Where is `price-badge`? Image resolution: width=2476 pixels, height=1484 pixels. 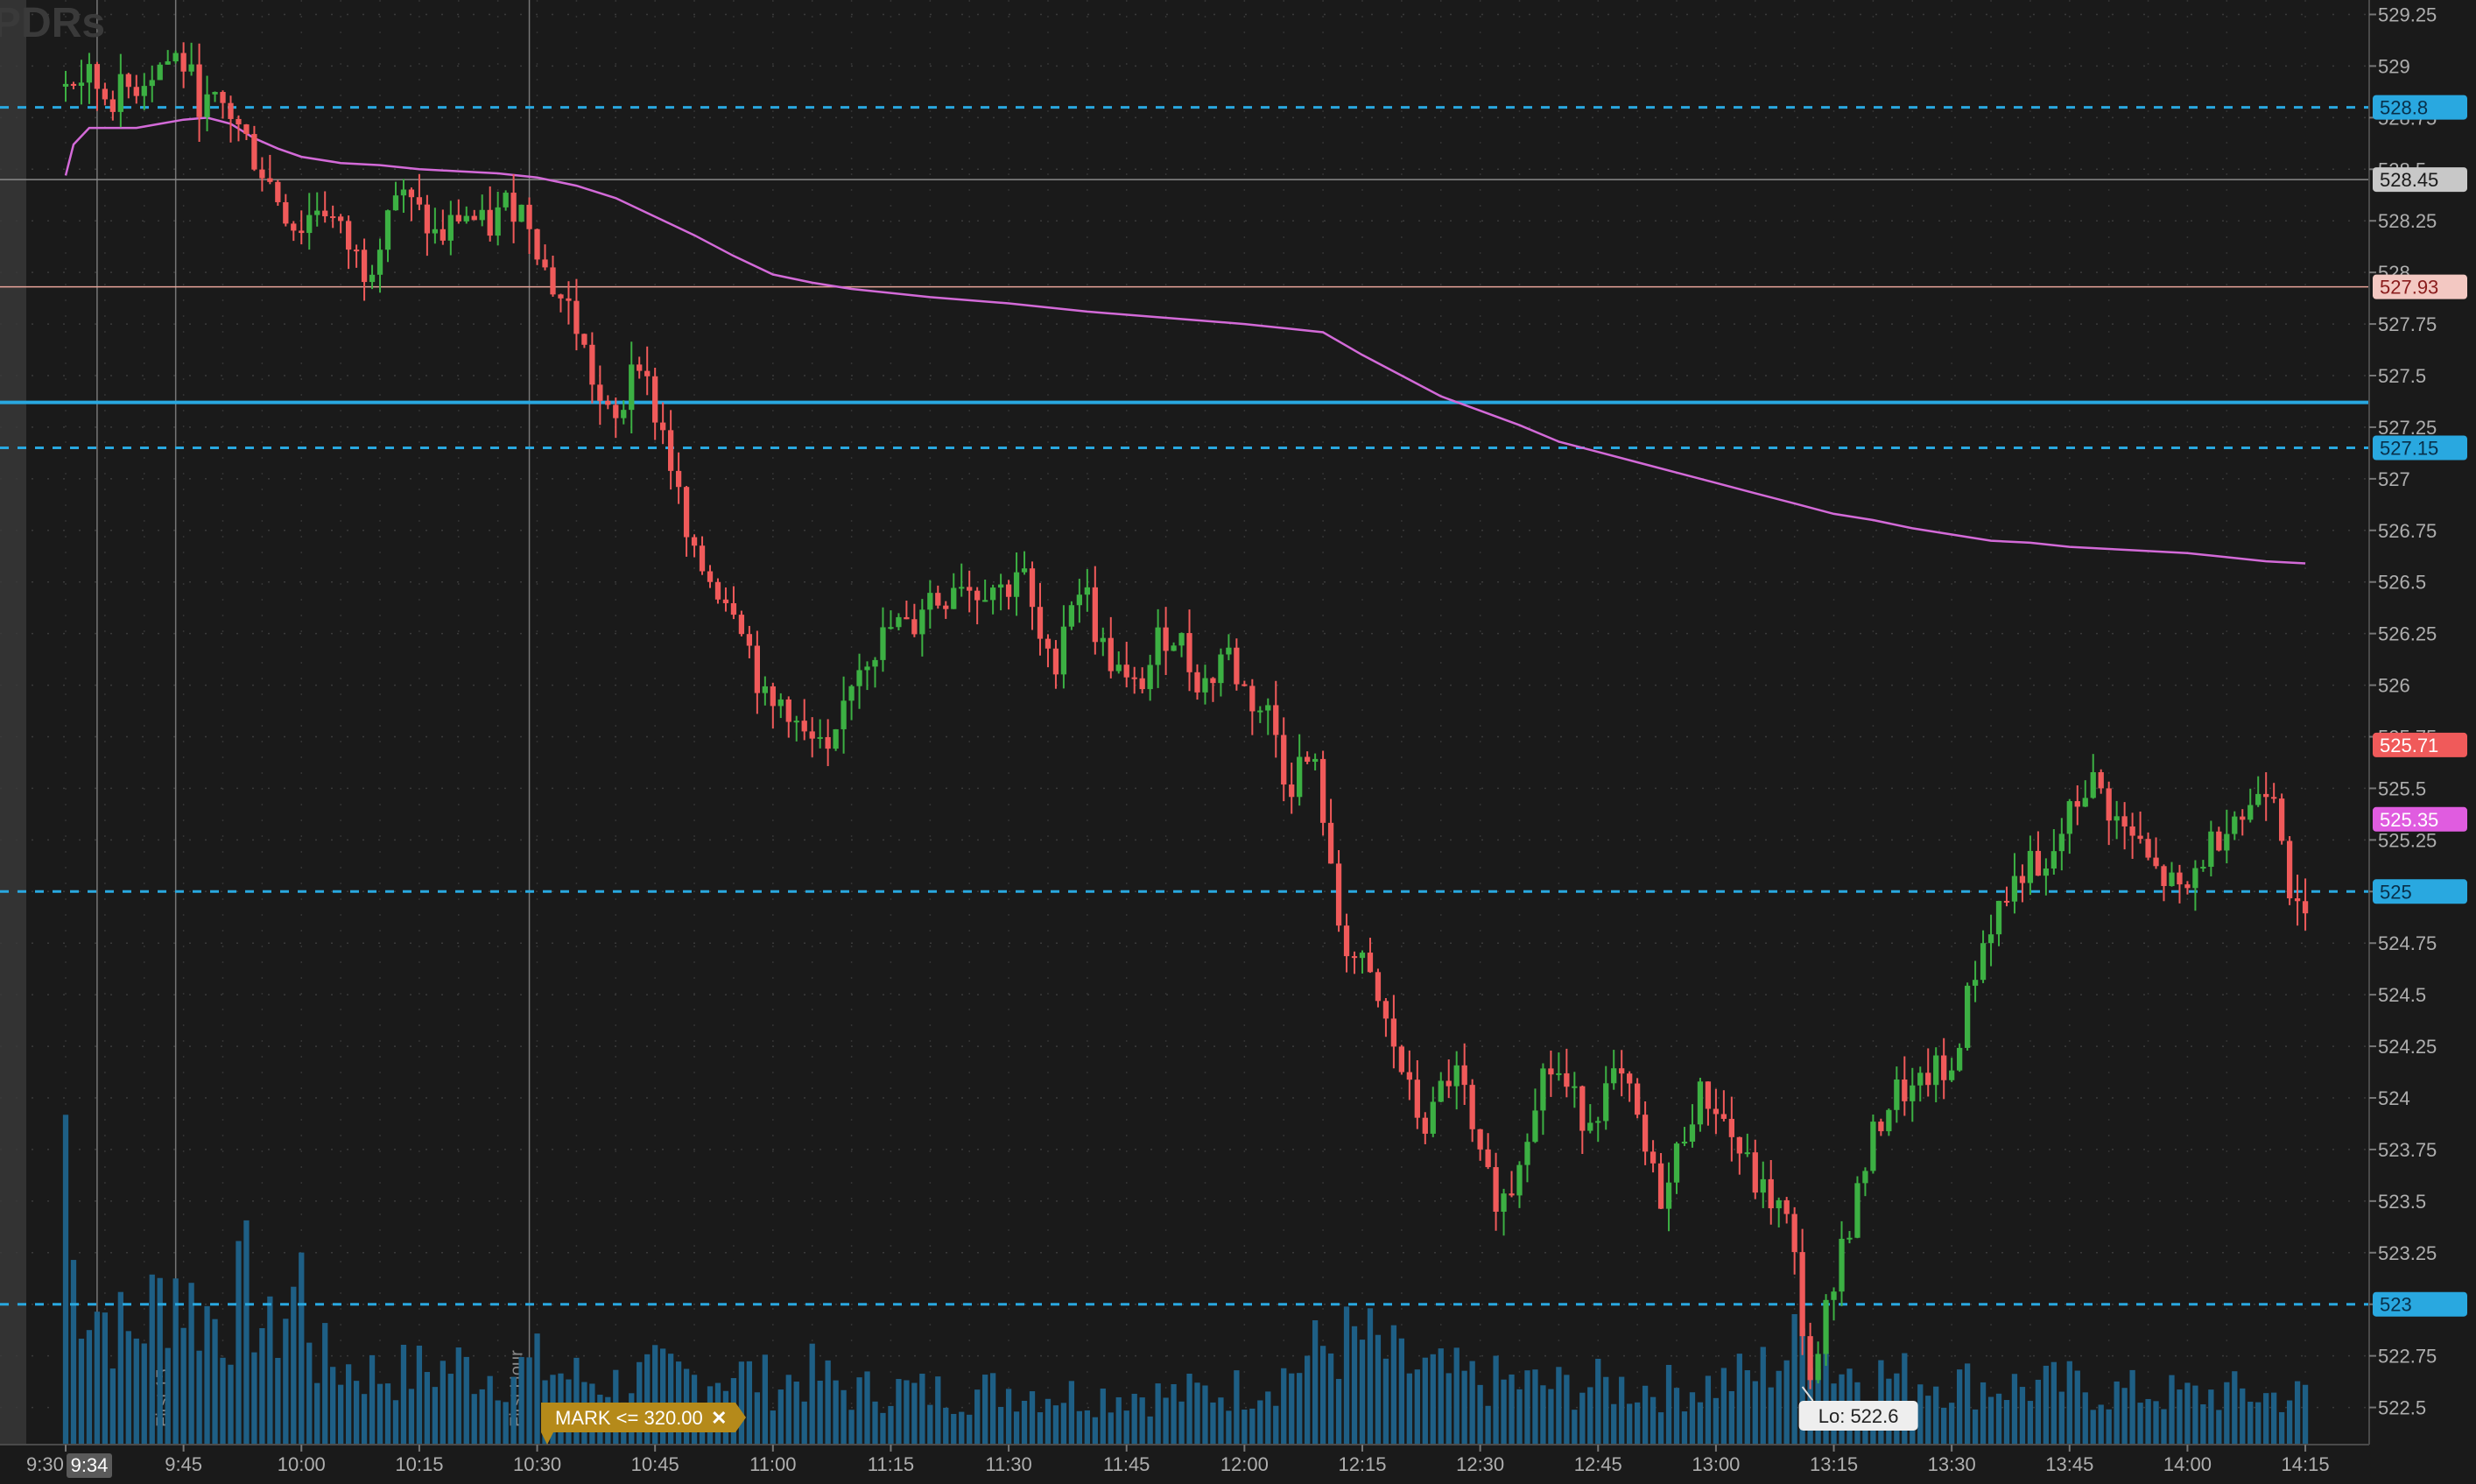
price-badge is located at coordinates (2420, 286).